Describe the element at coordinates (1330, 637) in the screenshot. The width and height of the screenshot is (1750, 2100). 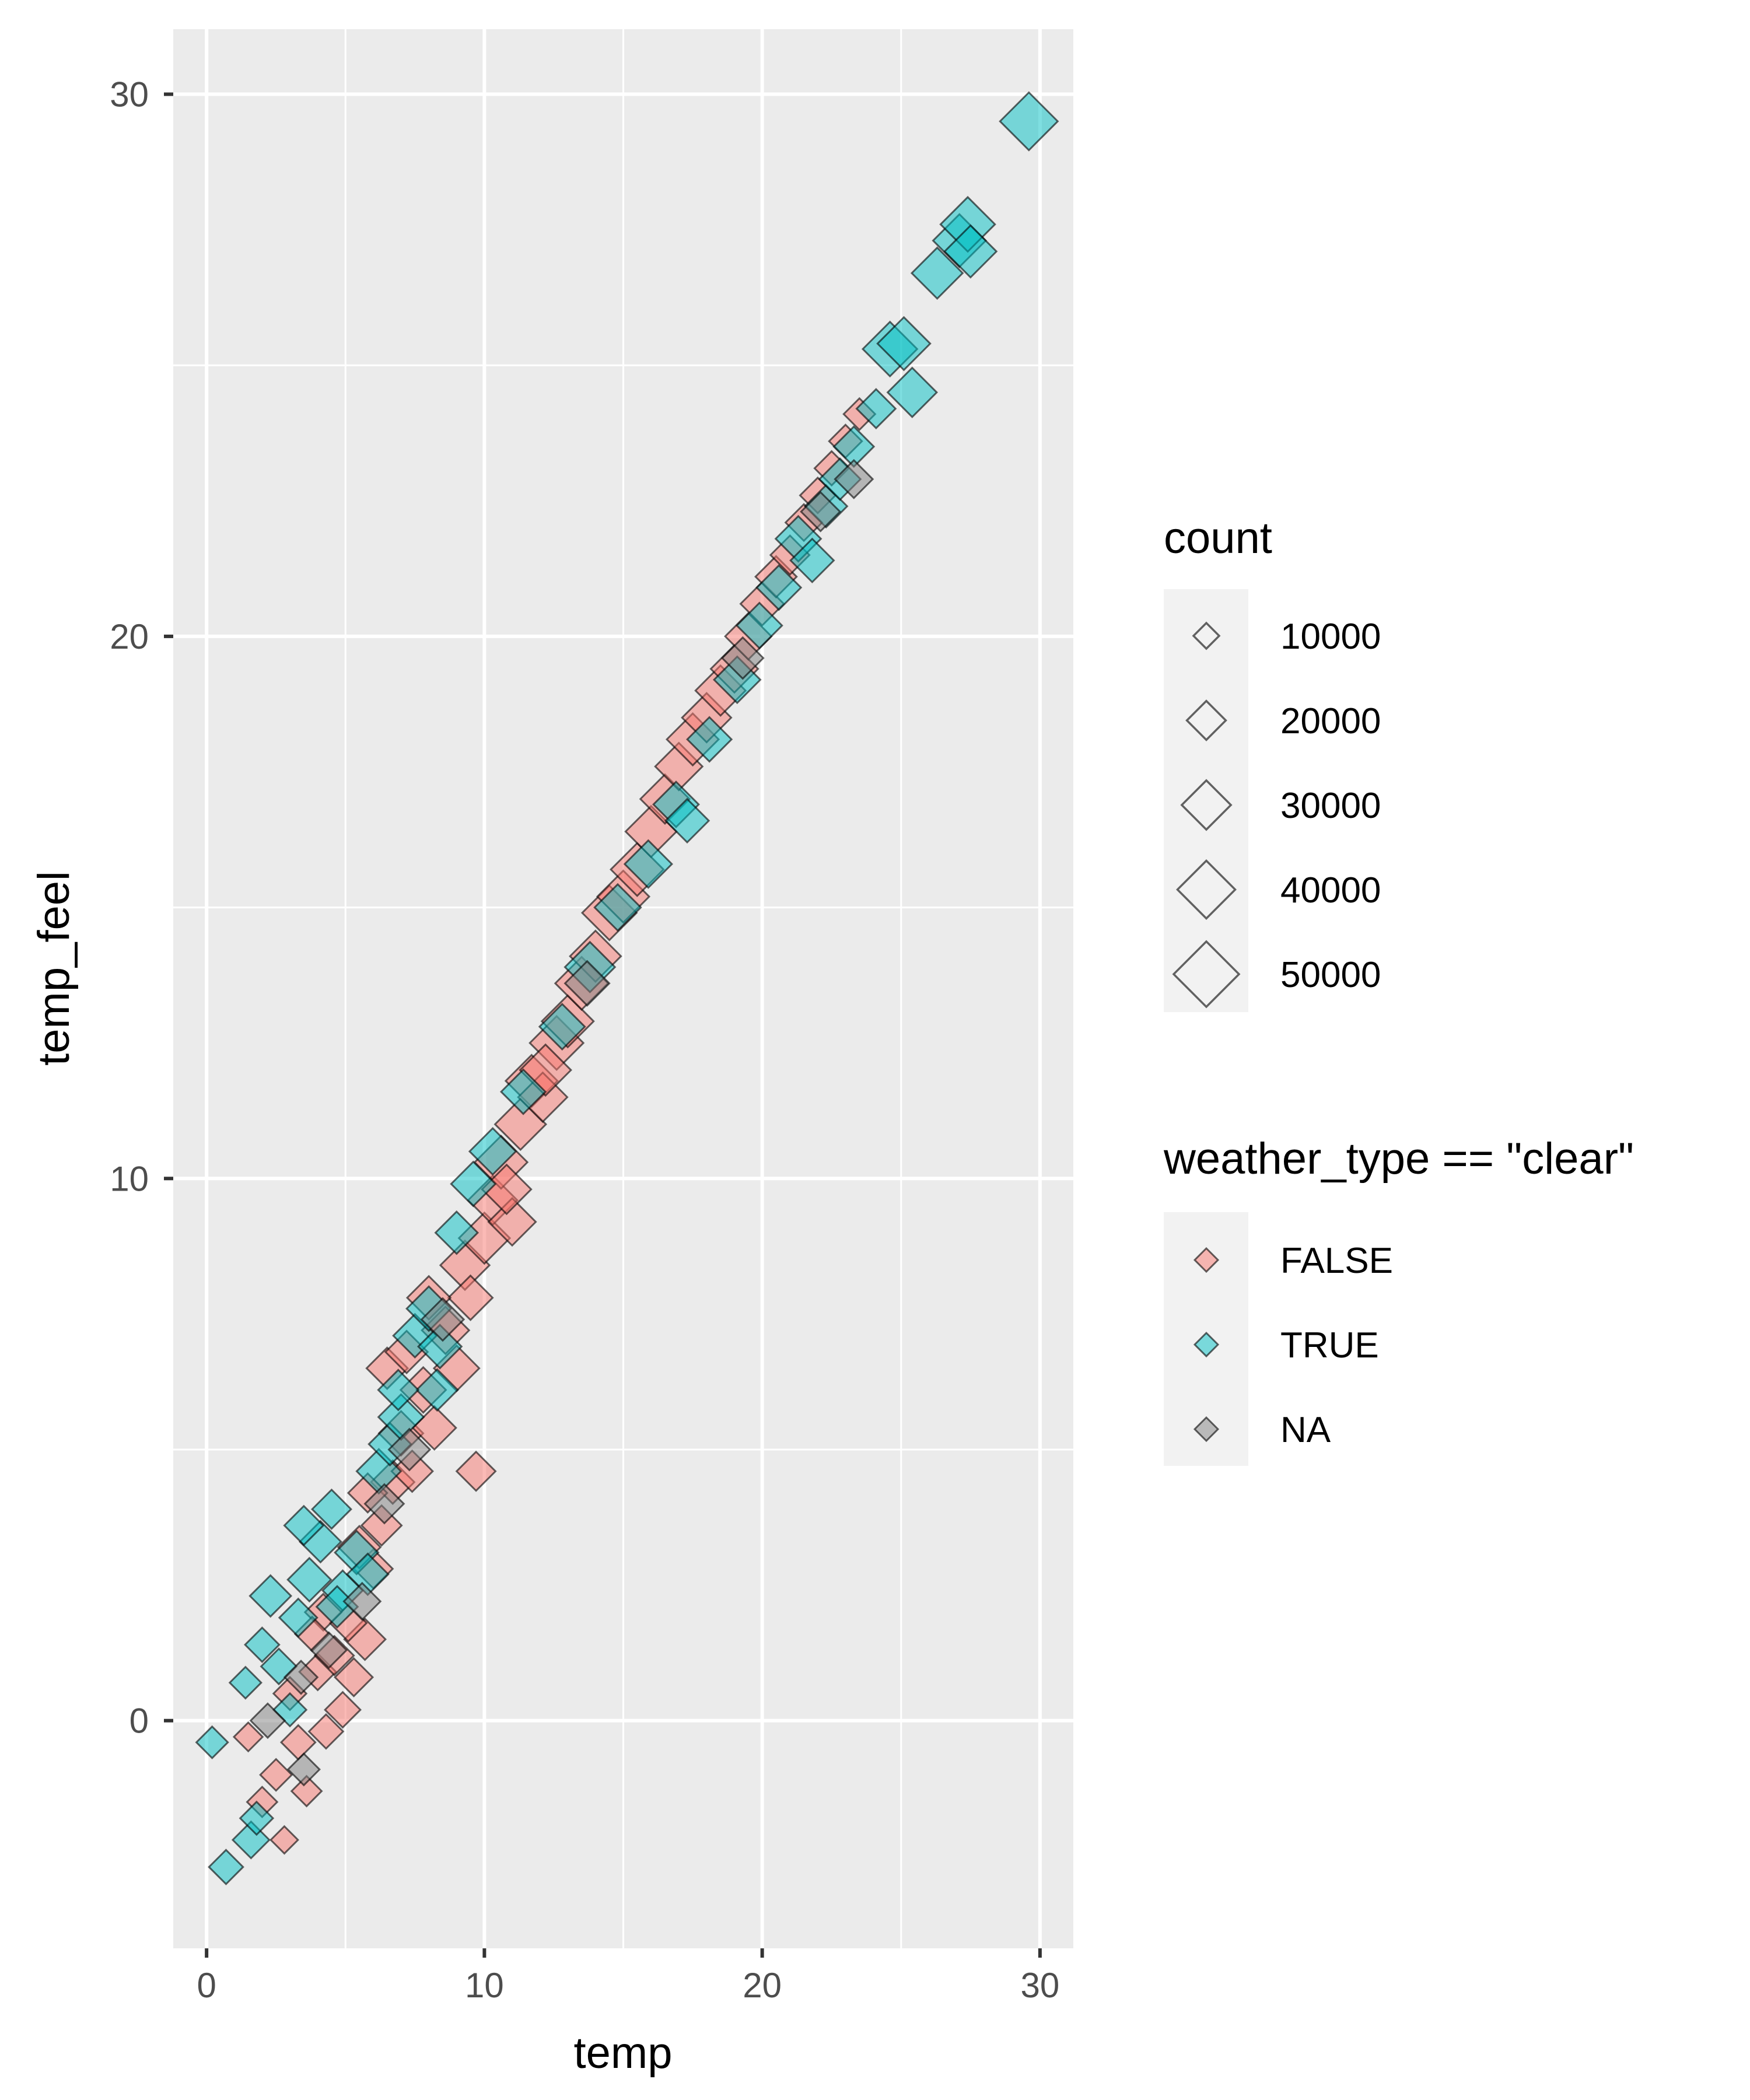
I see `size-legend-label: 10000` at that location.